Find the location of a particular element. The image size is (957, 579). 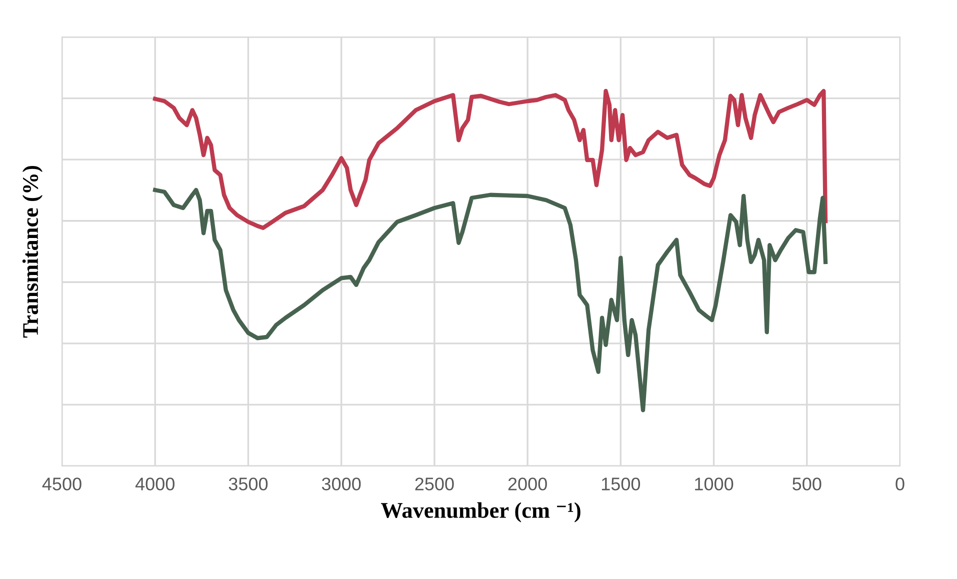

x-tick-label: 4500 is located at coordinates (62, 484).